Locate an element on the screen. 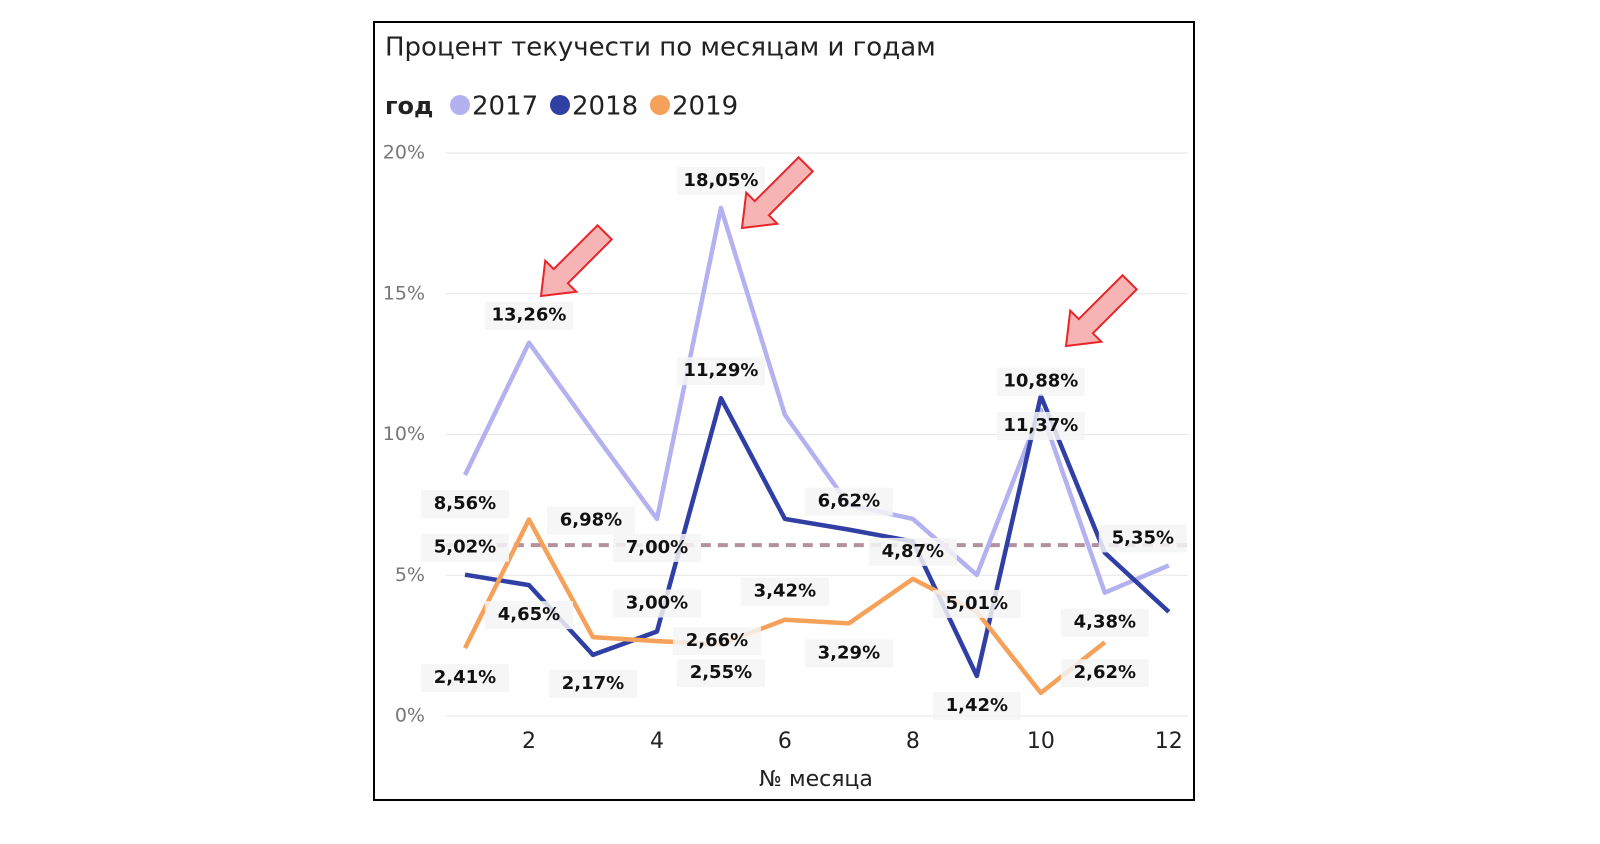  data-label: 5,01% is located at coordinates (977, 603).